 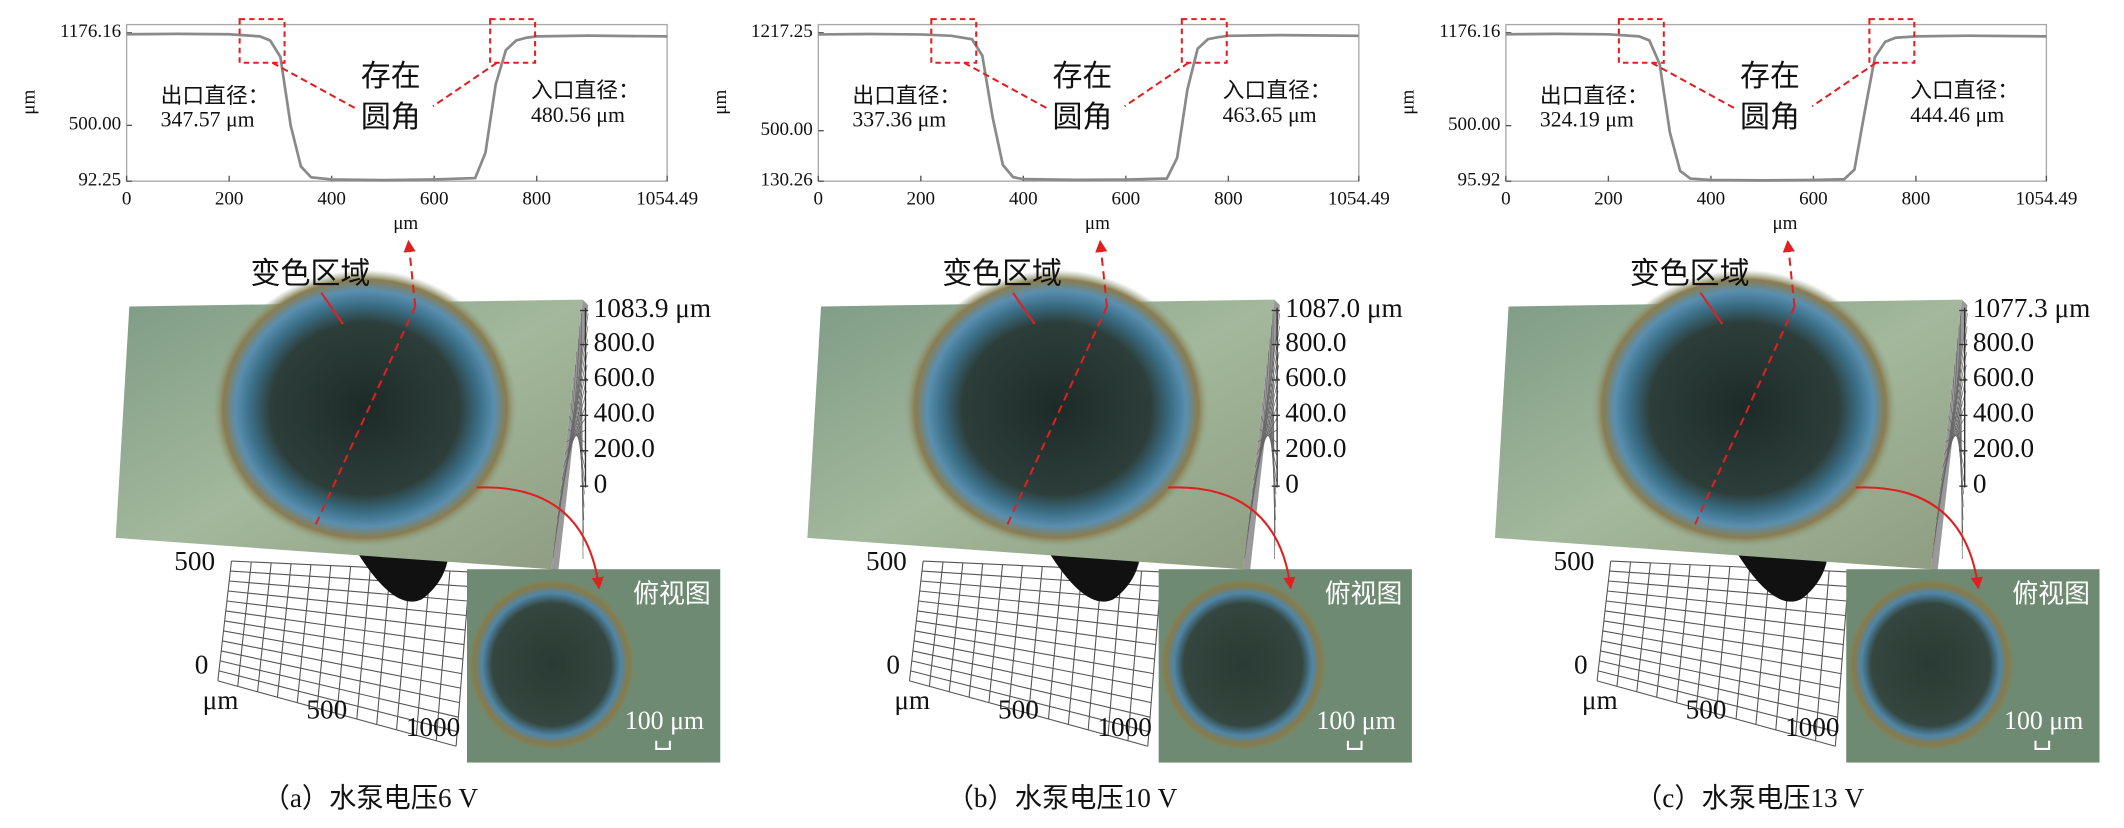 I want to click on y-tick-label: 95.92, so click(x=1479, y=180).